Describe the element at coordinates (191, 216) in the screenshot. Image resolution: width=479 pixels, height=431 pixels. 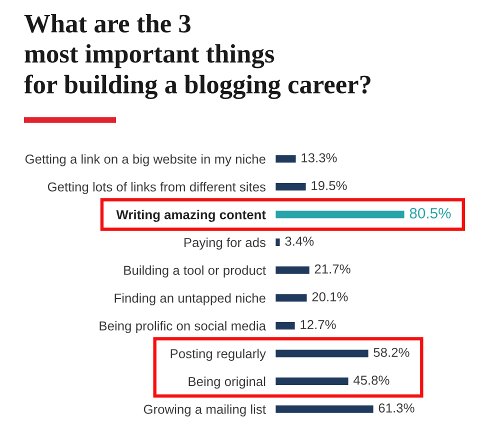
I see `y-tick-label: Writing amazing content` at that location.